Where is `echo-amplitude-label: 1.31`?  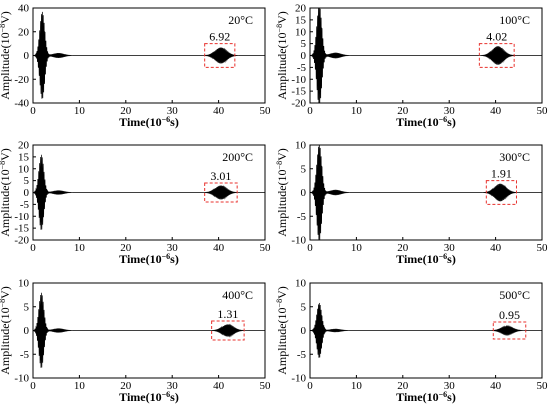
echo-amplitude-label: 1.31 is located at coordinates (227, 314).